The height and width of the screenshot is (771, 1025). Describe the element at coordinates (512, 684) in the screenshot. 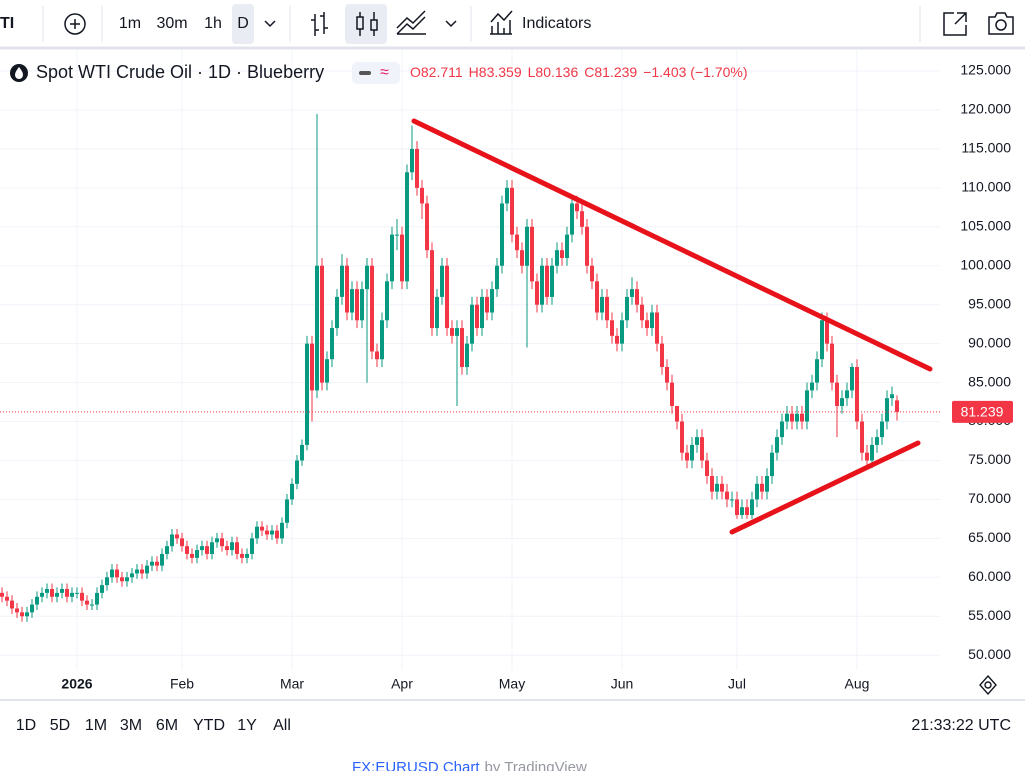

I see `x-tick-label: May` at that location.